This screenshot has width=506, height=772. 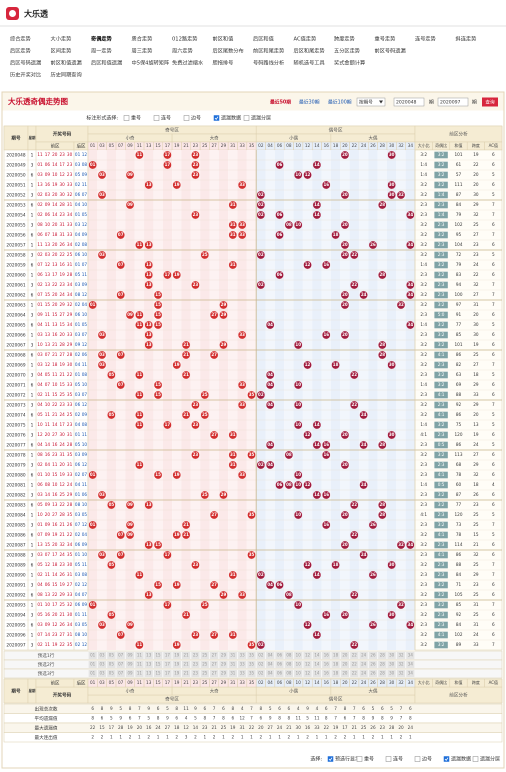 I want to click on nav-link: AC值走势, so click(x=305, y=39).